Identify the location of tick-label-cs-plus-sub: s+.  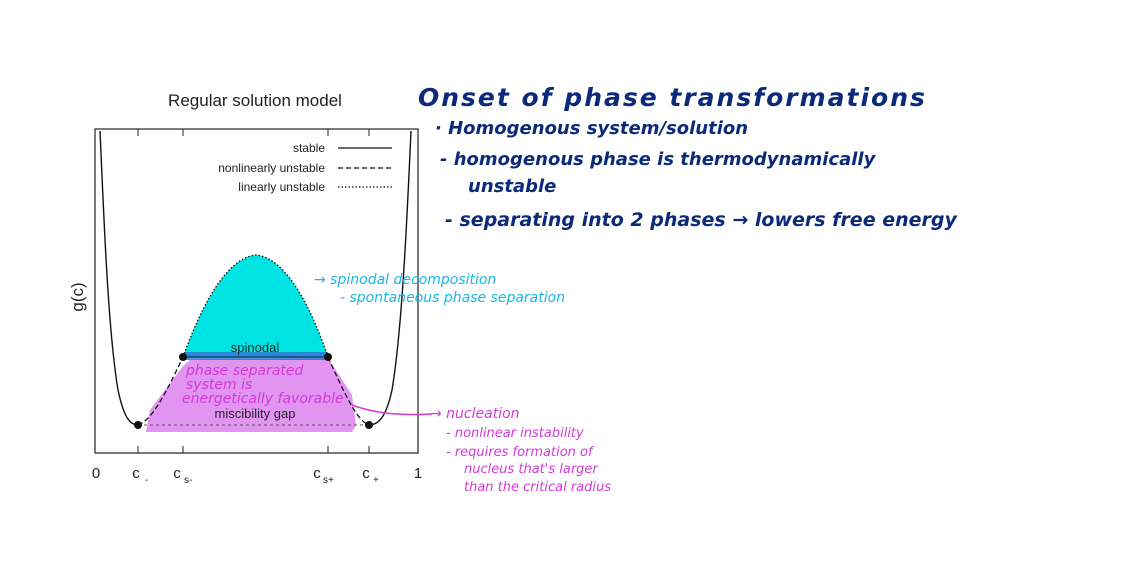
(328, 480).